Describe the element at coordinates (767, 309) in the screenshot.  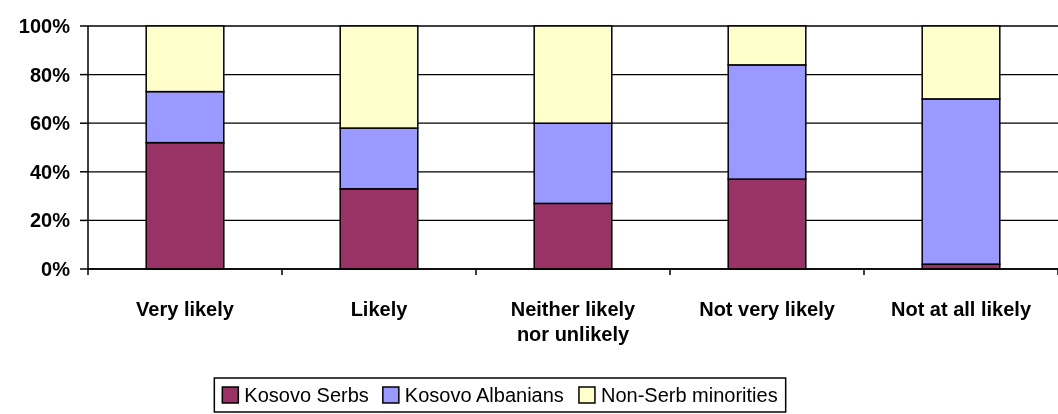
I see `x-tick-label: Not very likely` at that location.